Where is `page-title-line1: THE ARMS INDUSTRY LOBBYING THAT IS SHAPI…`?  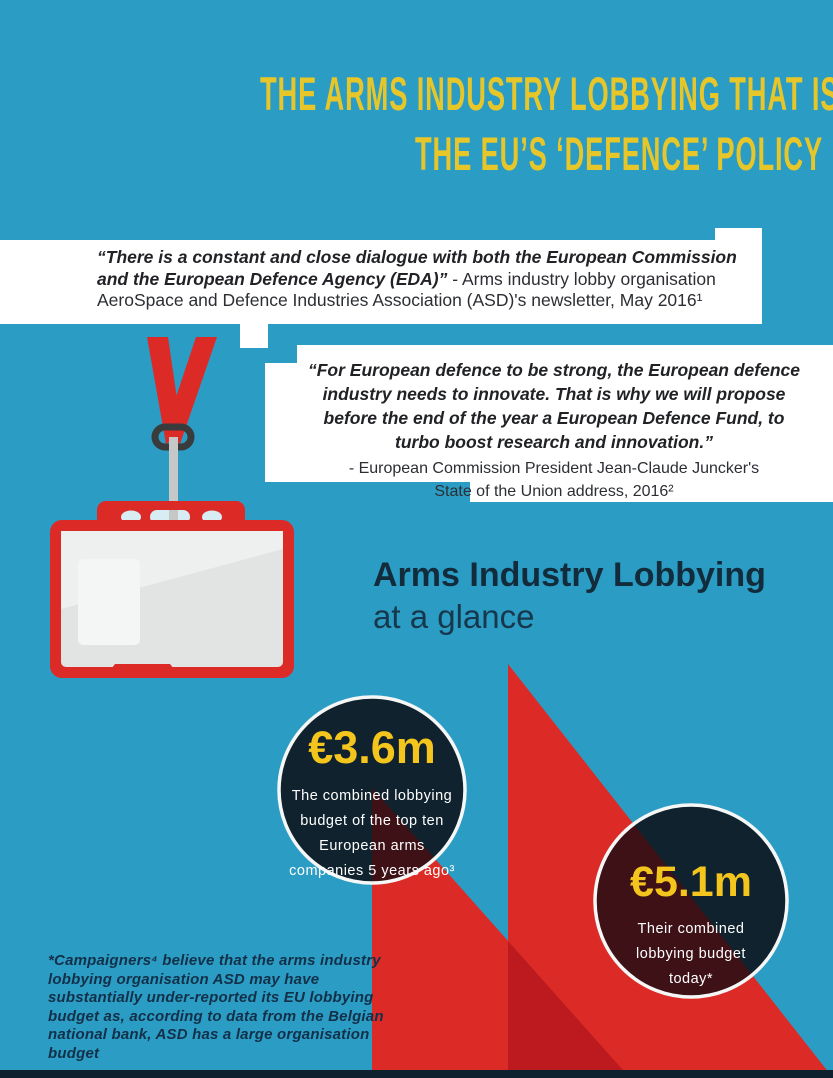
page-title-line1: THE ARMS INDUSTRY LOBBYING THAT IS SHAPI… is located at coordinates (546, 93).